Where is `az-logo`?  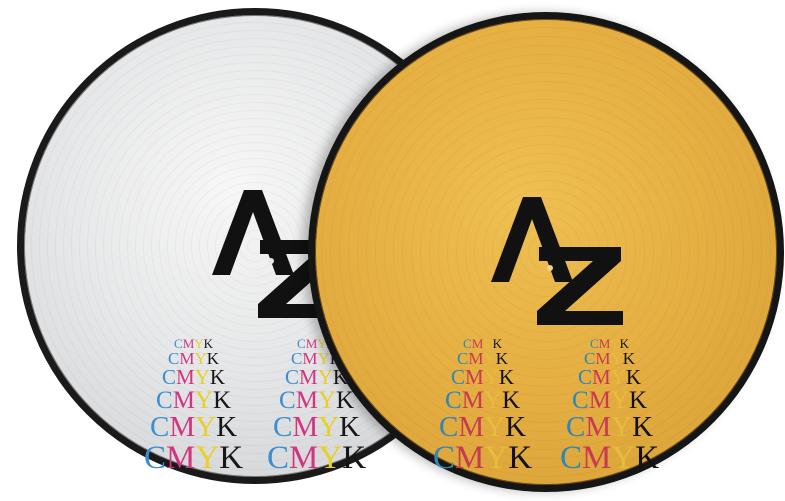 az-logo is located at coordinates (557, 261).